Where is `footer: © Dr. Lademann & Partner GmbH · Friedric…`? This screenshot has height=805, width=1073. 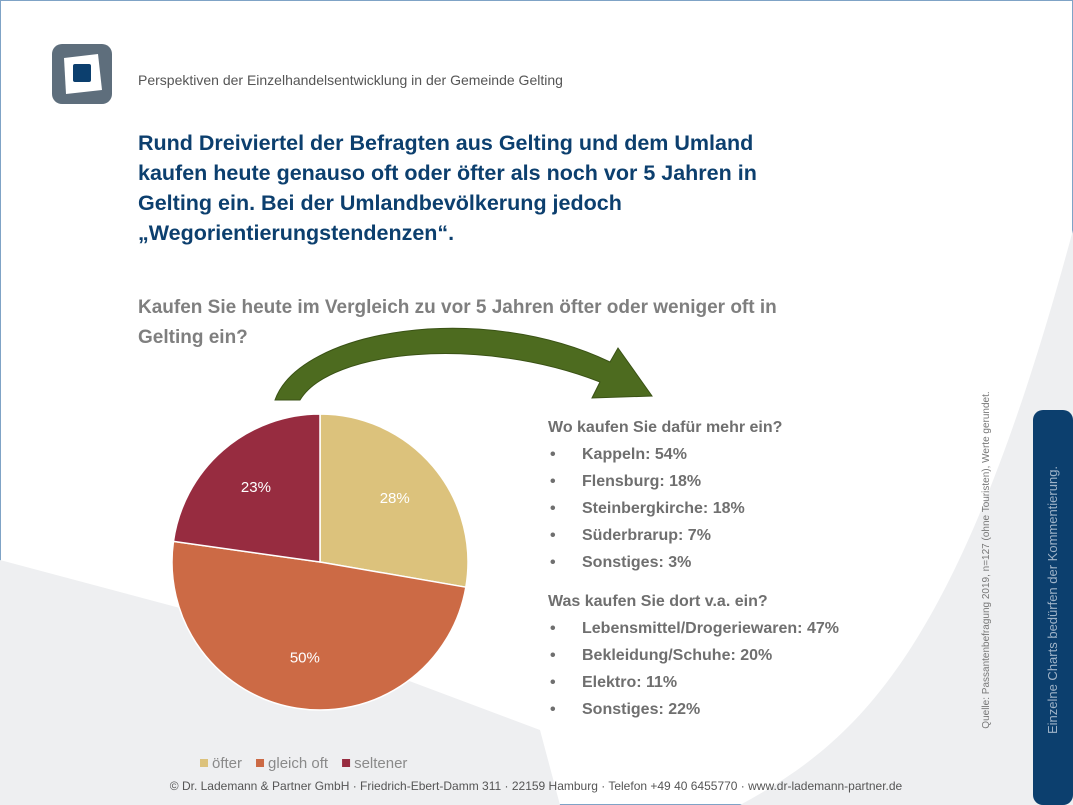
footer: © Dr. Lademann & Partner GmbH · Friedric… is located at coordinates (536, 786).